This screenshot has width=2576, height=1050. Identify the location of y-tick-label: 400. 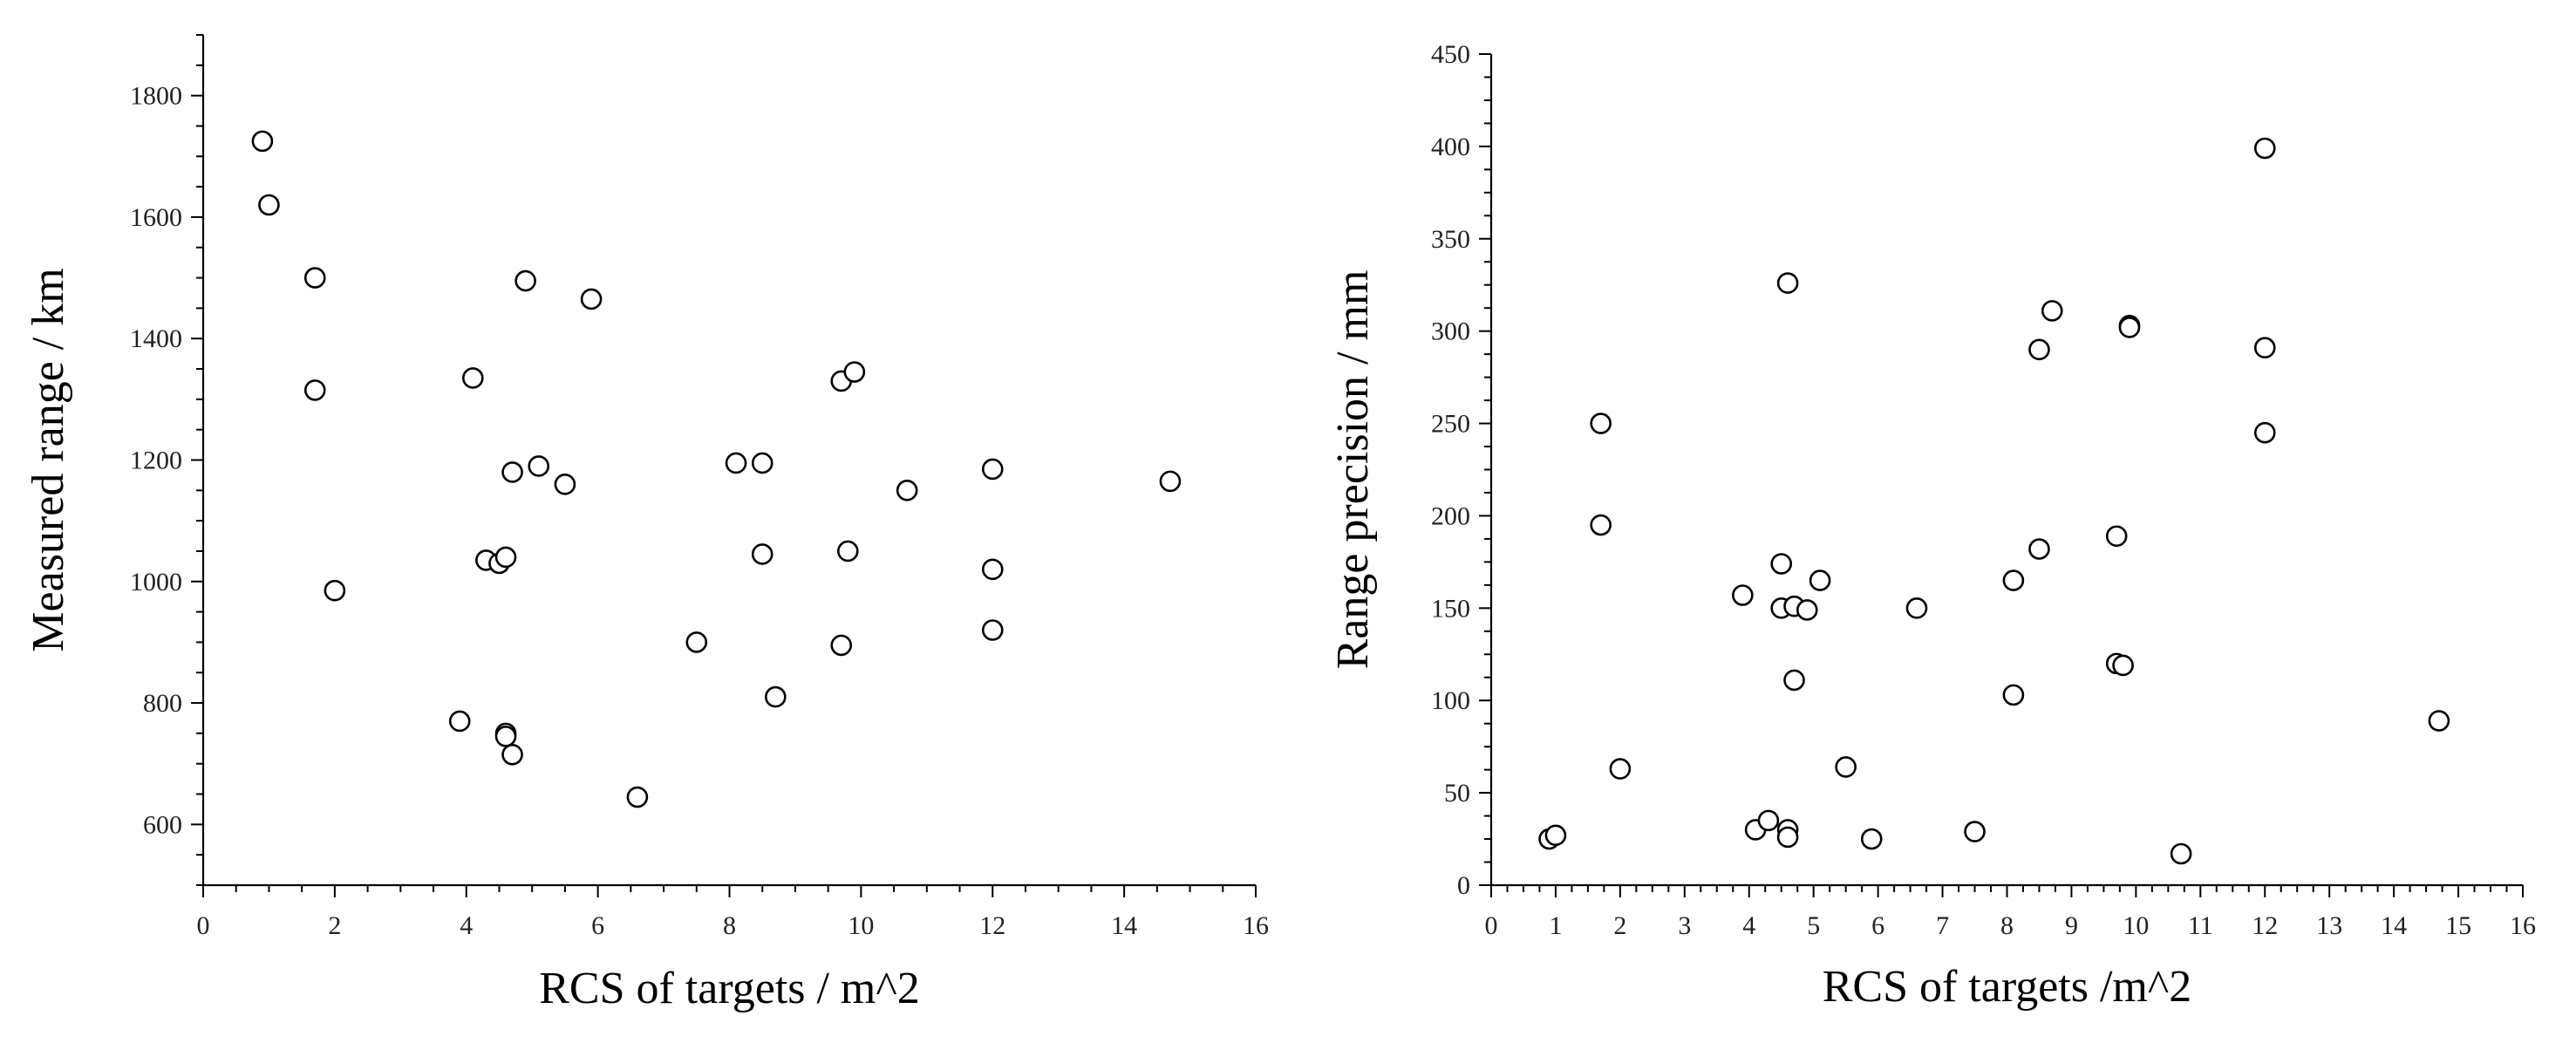
(1450, 147).